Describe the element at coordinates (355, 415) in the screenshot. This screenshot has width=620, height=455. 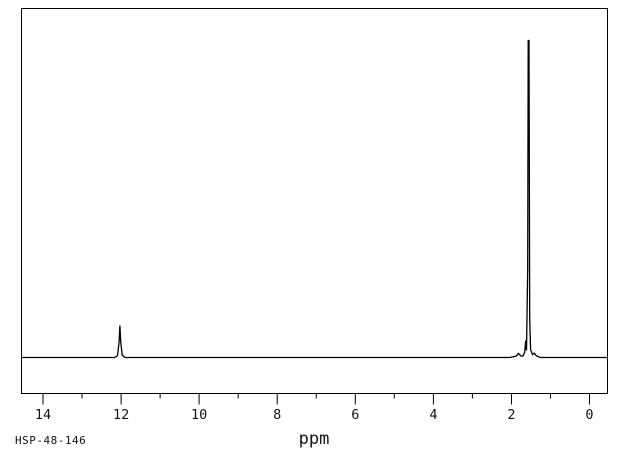
I see `x-axis-tick-label: 6` at that location.